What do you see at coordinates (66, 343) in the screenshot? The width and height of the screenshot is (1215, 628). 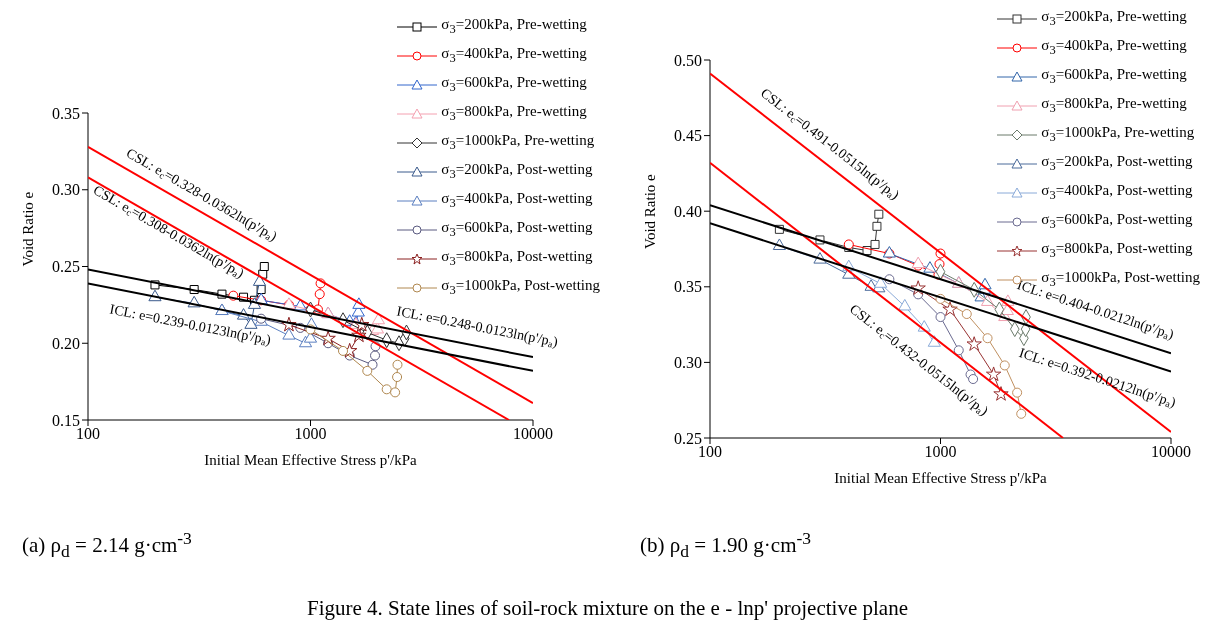 I see `y-tick-label: 0.20` at bounding box center [66, 343].